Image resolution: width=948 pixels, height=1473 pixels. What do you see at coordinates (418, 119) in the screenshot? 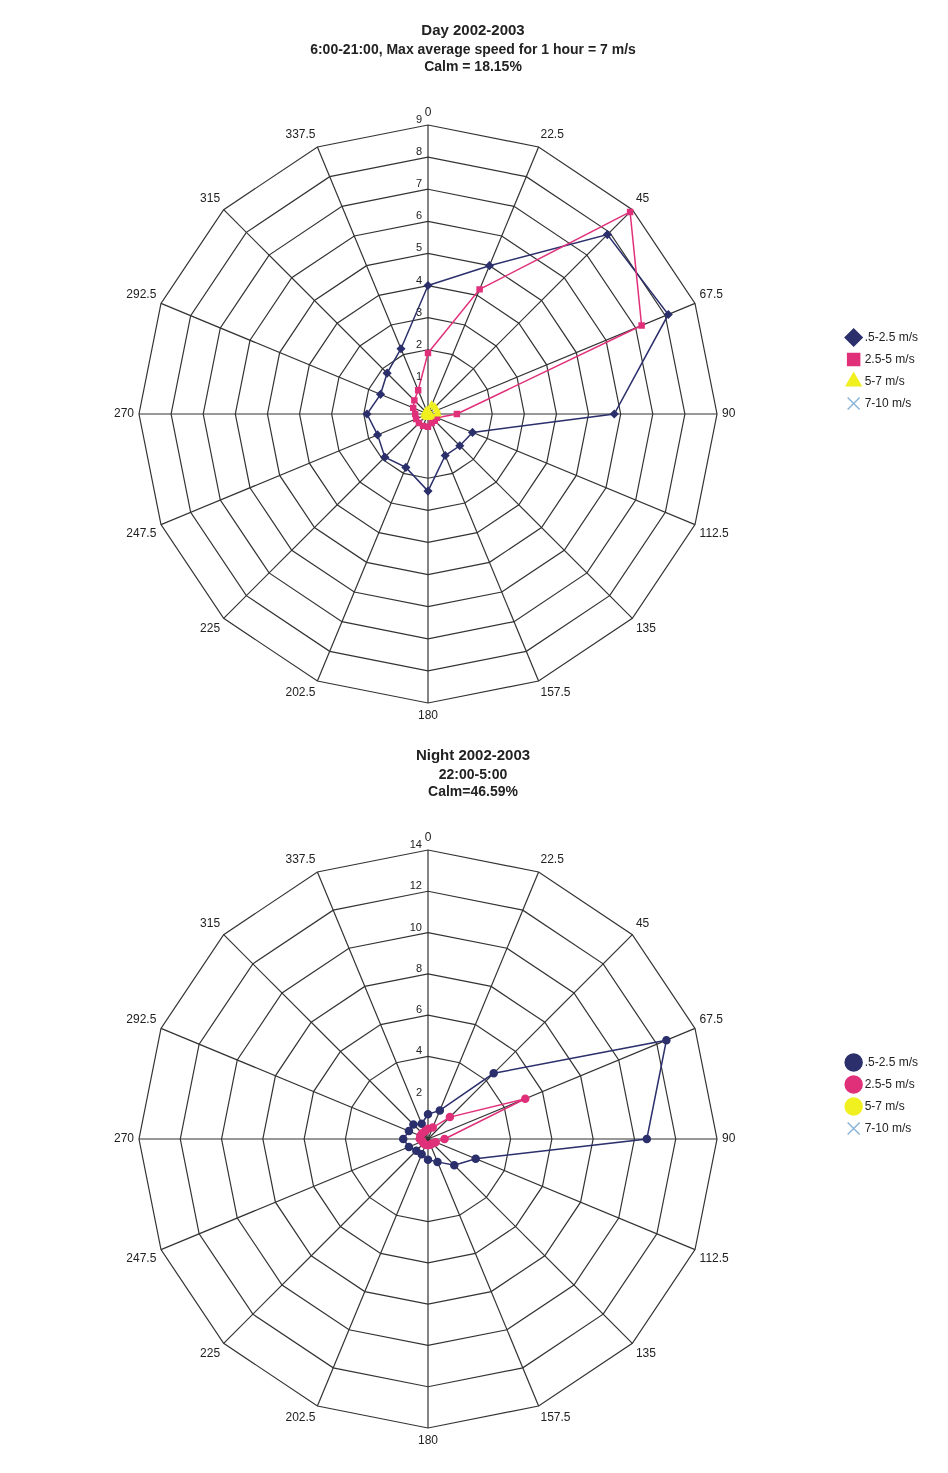
I see `y-tick-label: 9` at bounding box center [418, 119].